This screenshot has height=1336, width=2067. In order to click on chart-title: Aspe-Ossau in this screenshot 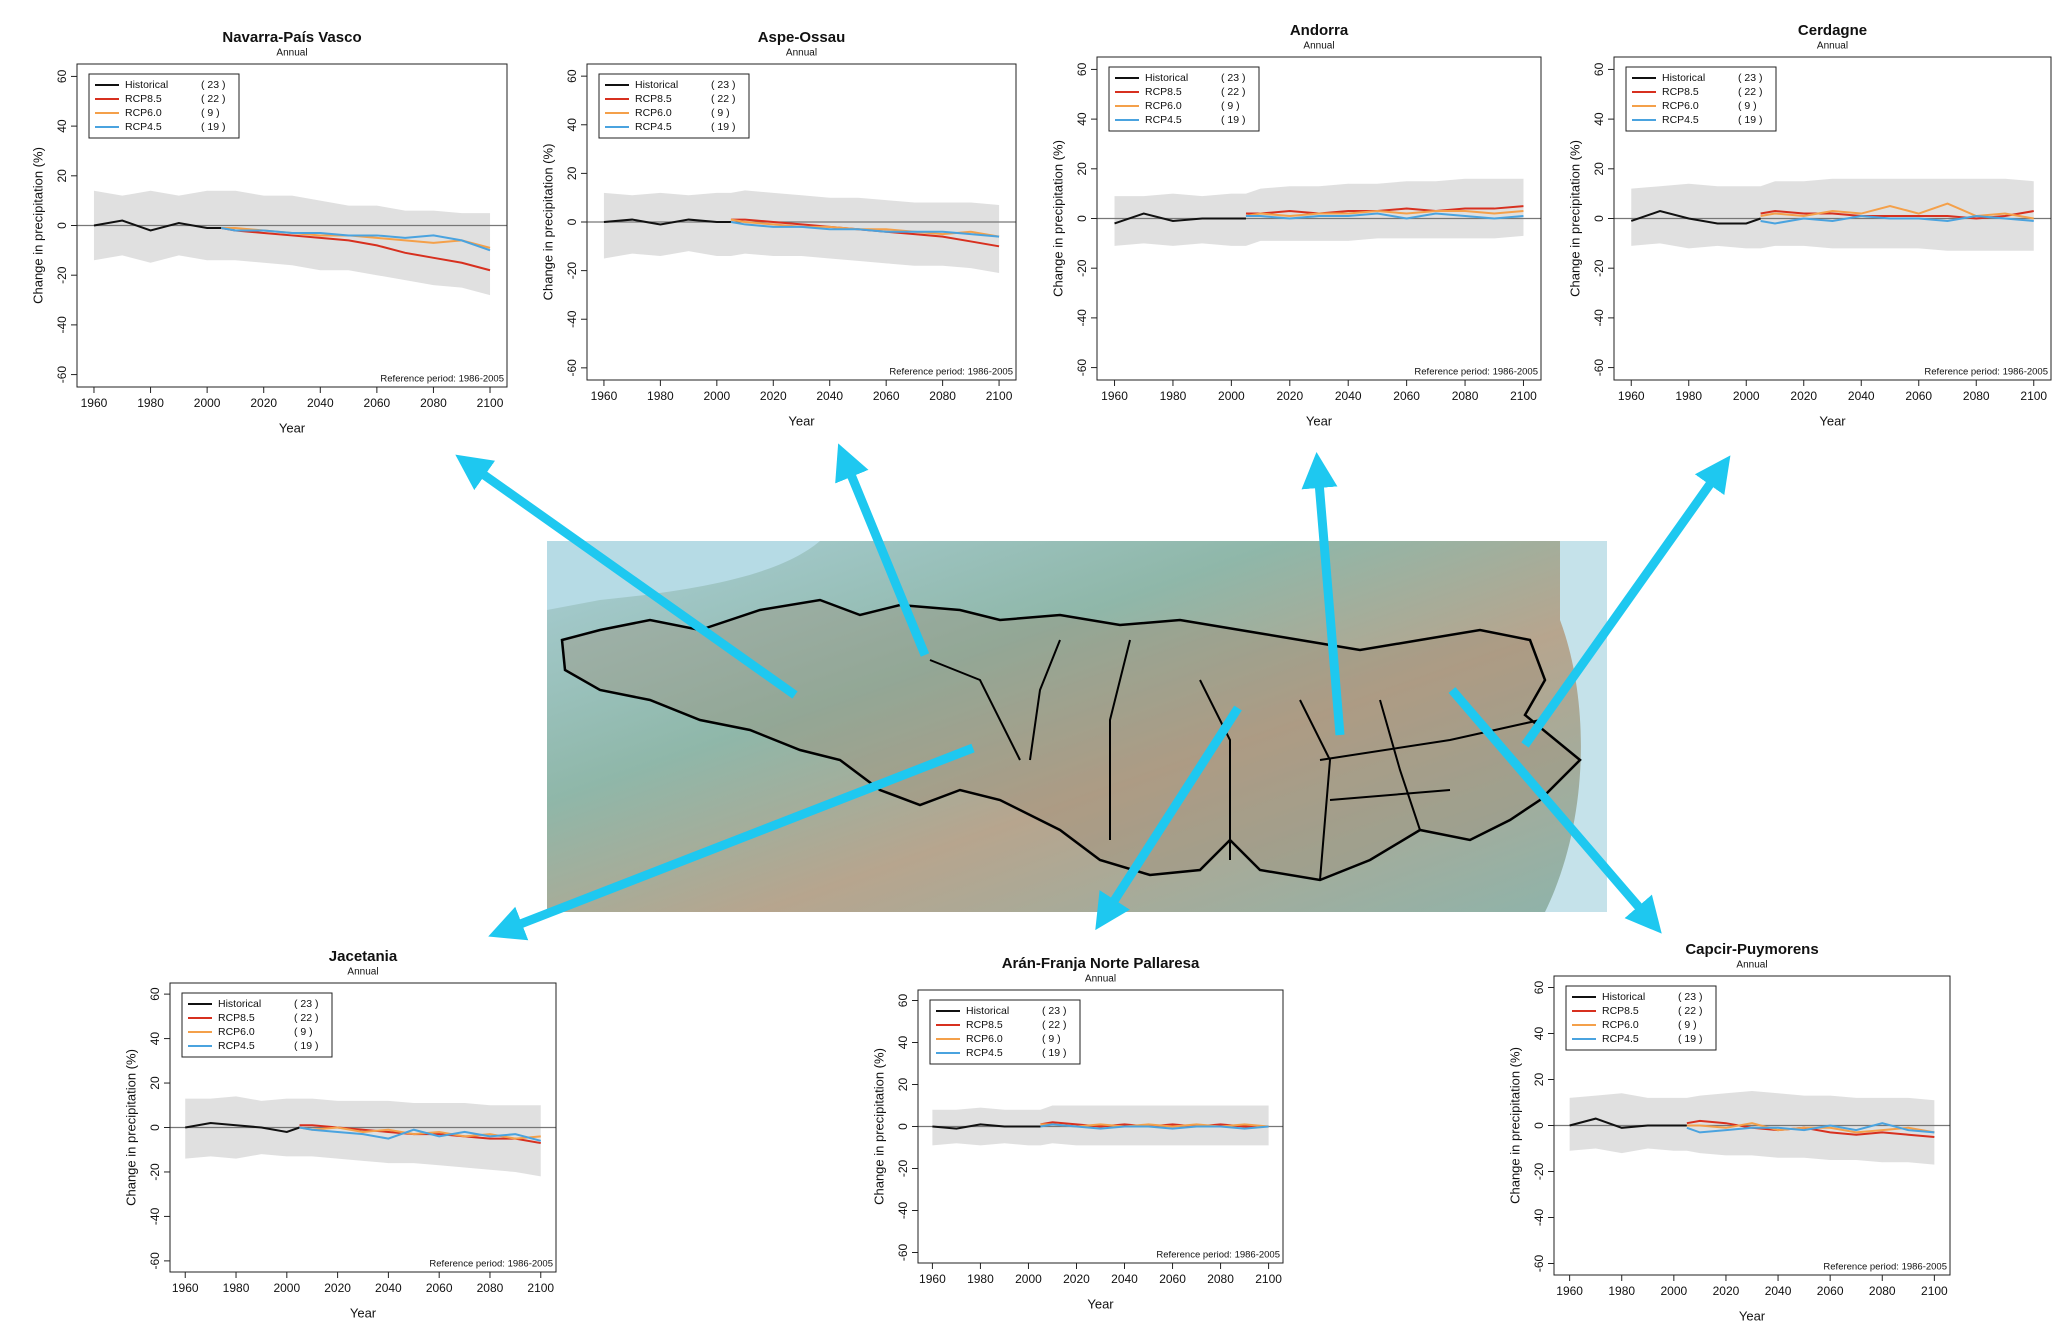, I will do `click(802, 37)`.